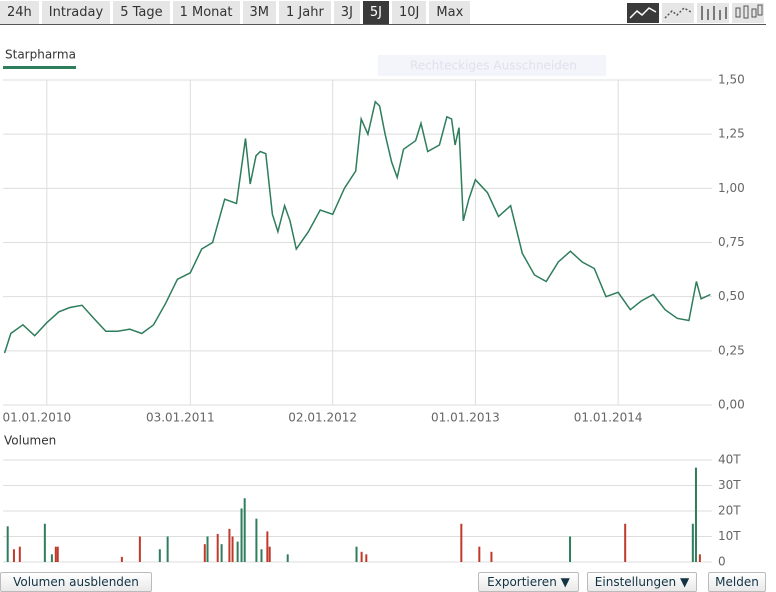 This screenshot has width=776, height=592. What do you see at coordinates (731, 296) in the screenshot?
I see `y-tick-label: 0,50` at bounding box center [731, 296].